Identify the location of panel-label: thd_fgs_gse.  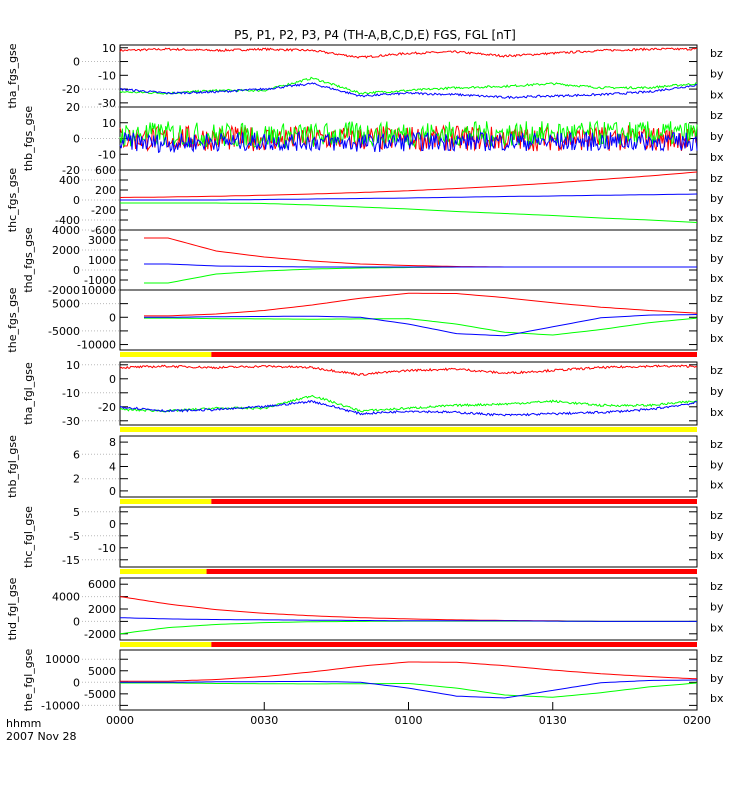
(28, 260).